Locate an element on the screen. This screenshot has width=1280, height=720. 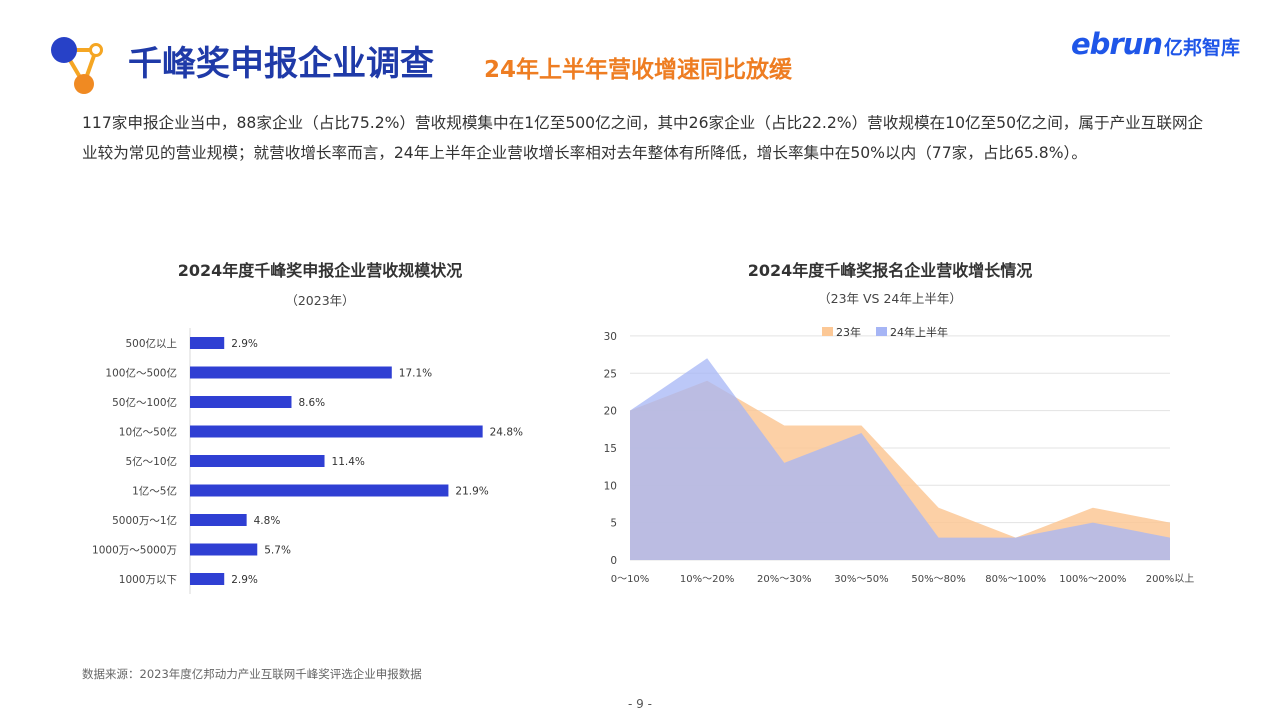
y-tick-label: 30 is located at coordinates (610, 337).